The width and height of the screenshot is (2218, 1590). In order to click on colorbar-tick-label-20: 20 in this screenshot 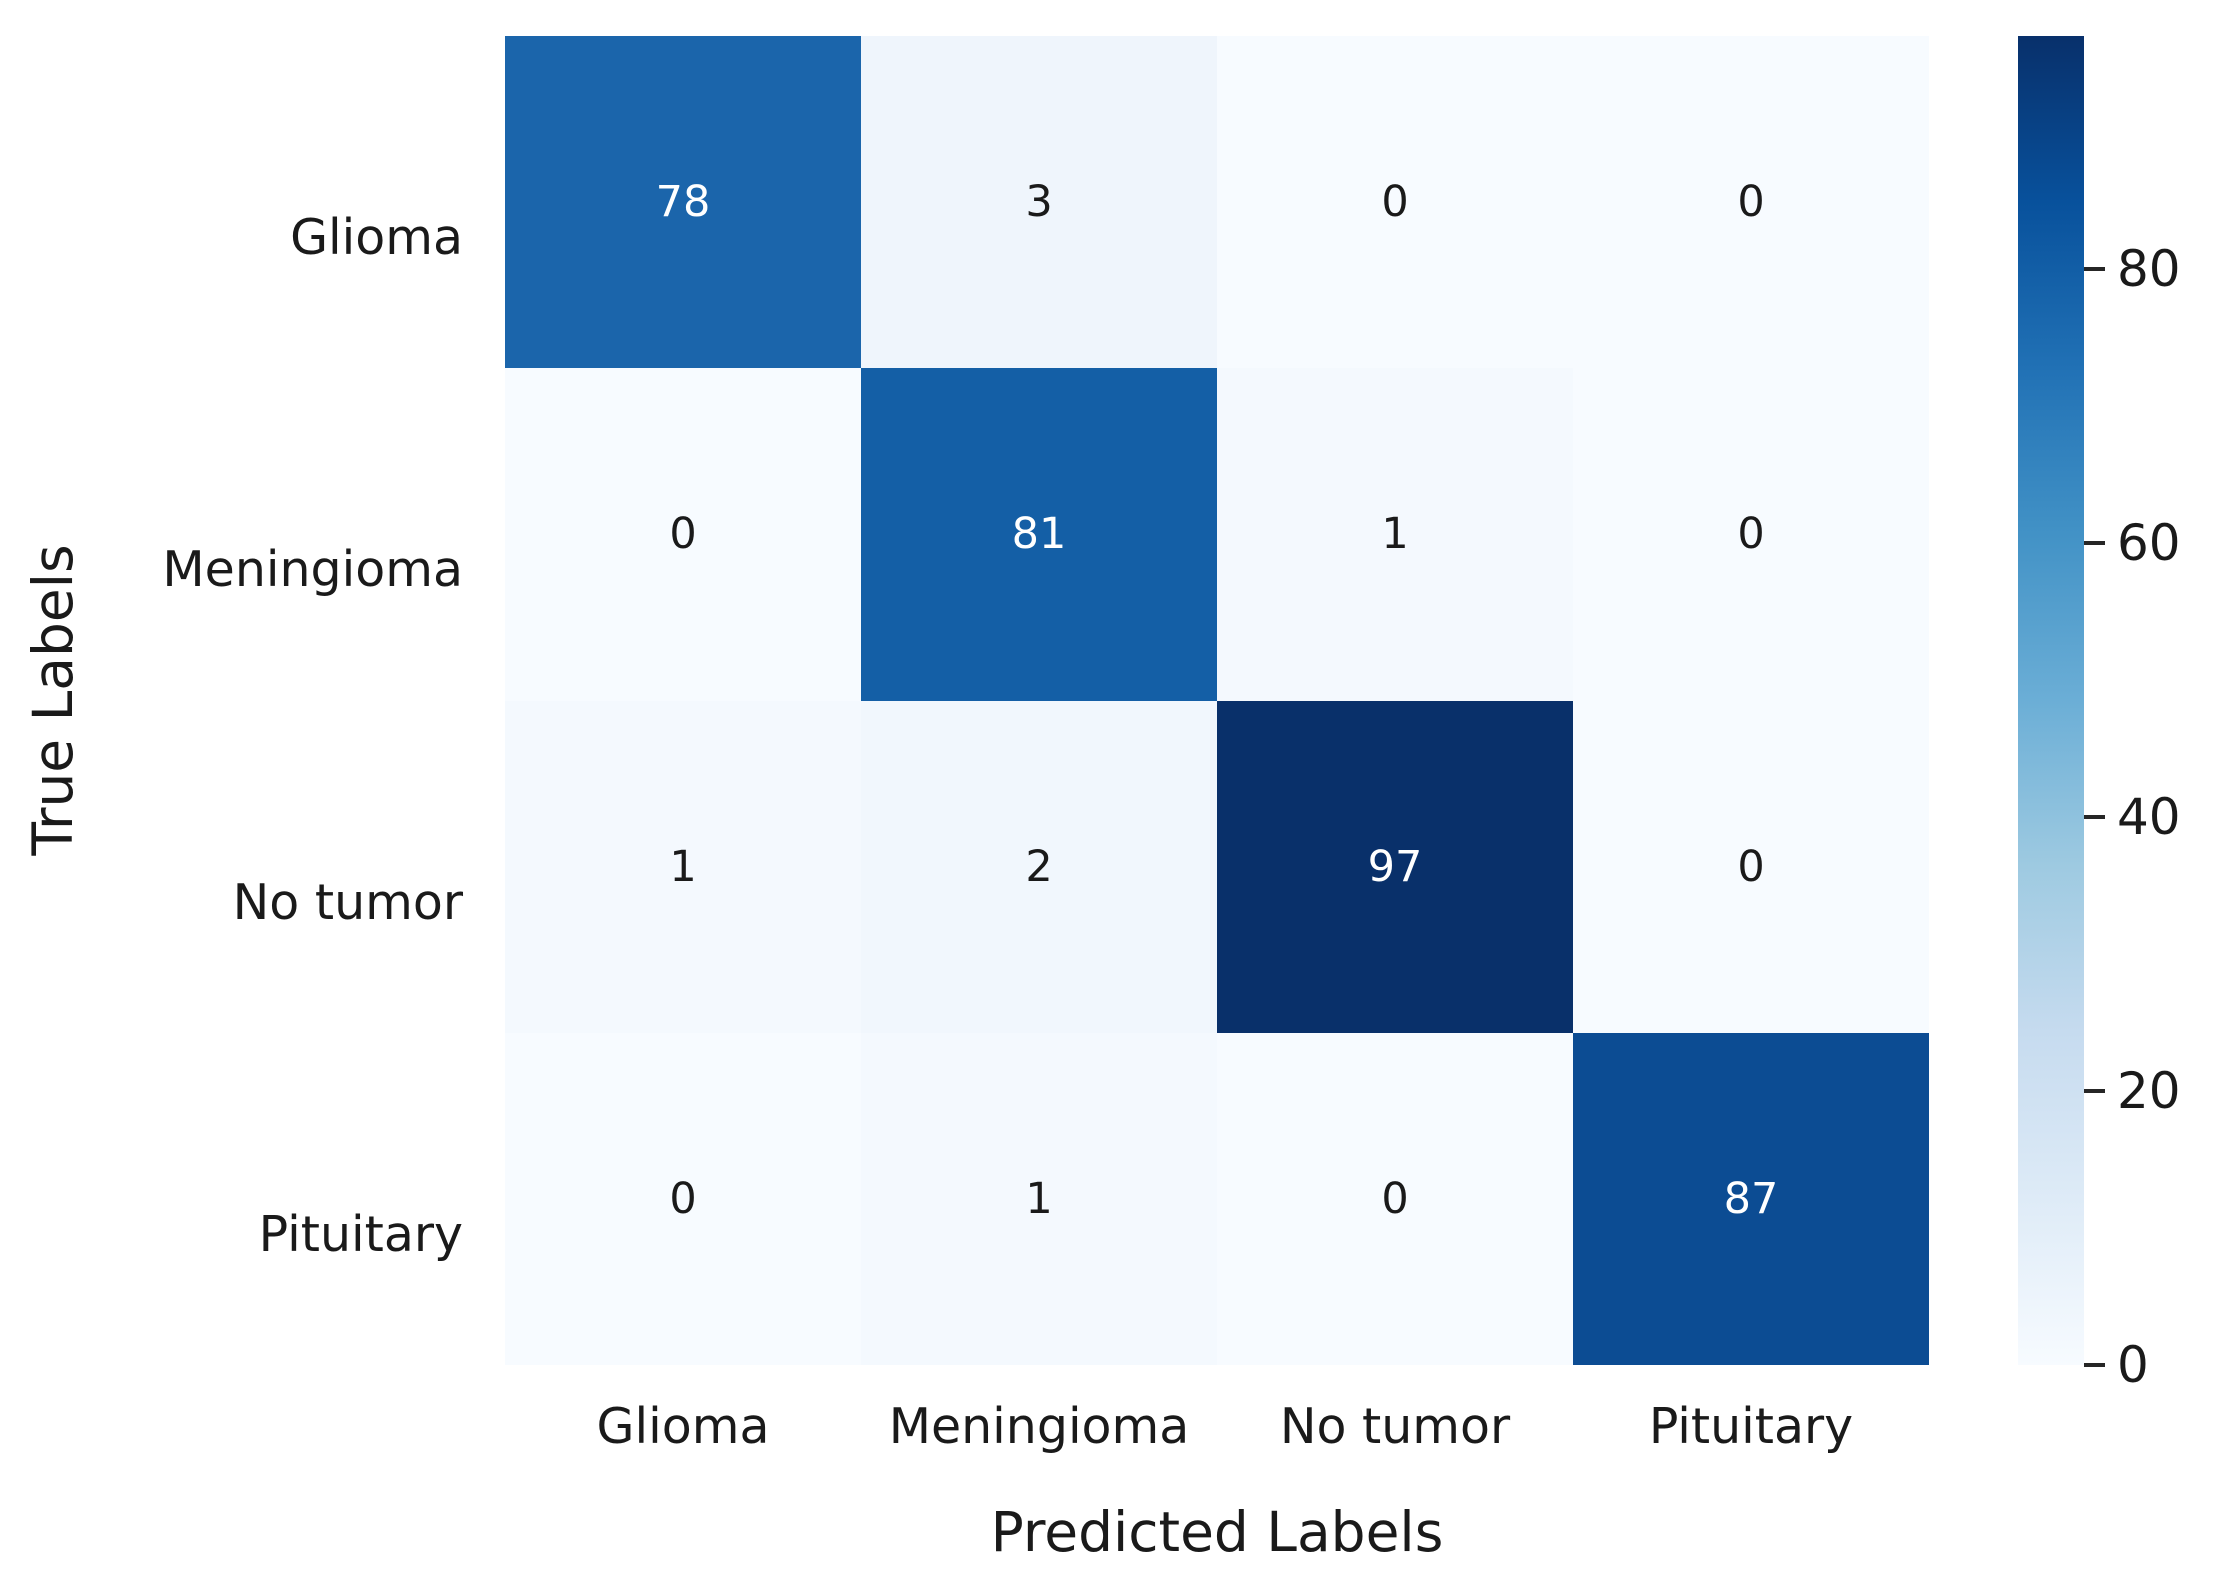, I will do `click(2149, 1091)`.